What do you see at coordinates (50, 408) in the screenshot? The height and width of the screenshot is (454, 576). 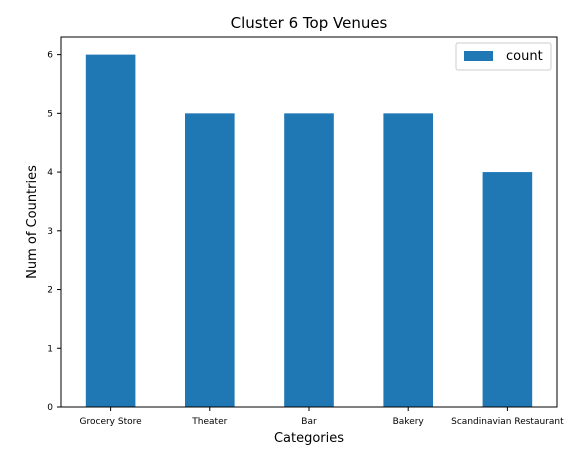 I see `y-tick-label: 0` at bounding box center [50, 408].